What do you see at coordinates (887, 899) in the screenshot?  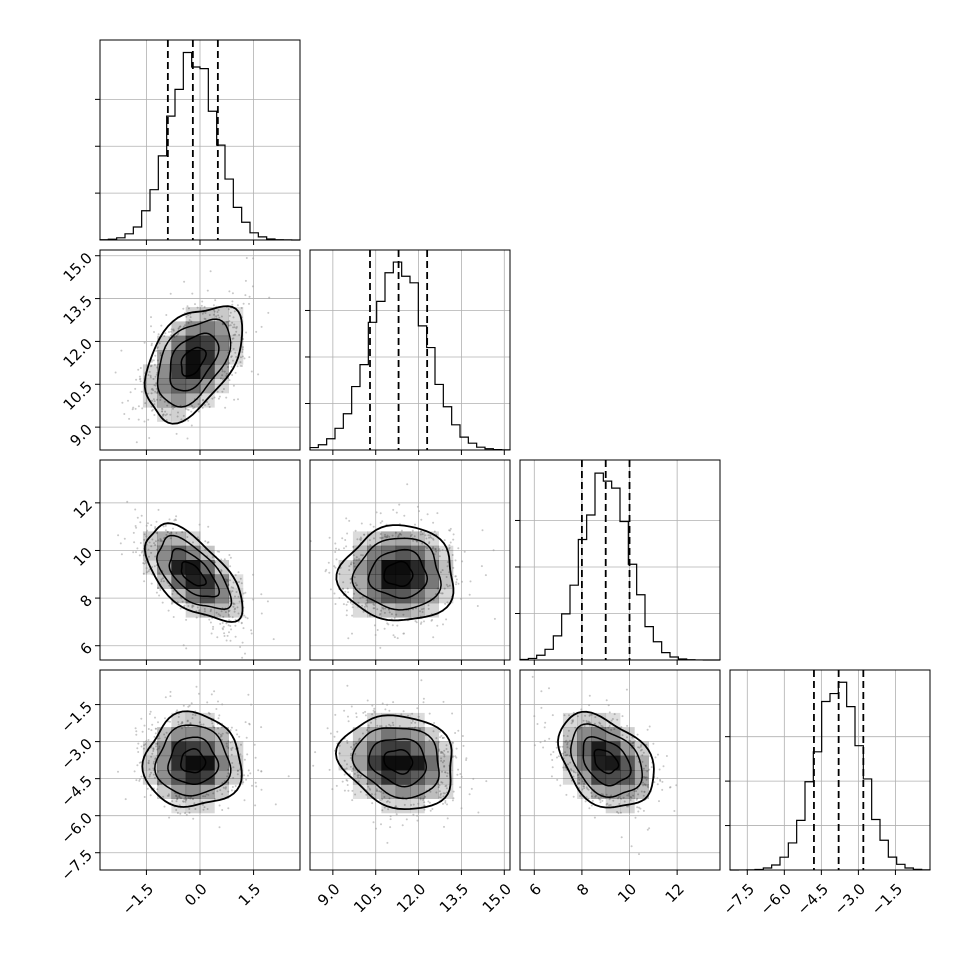 I see `x-tick-label-3-4: −1.5` at bounding box center [887, 899].